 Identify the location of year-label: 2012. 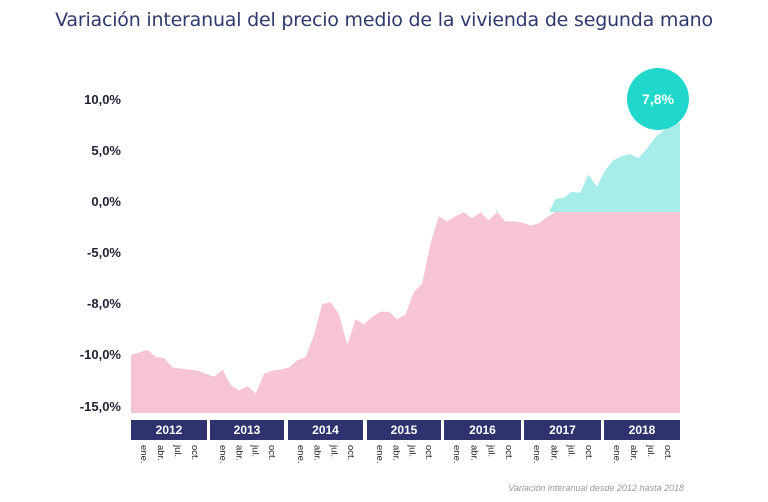
(169, 430).